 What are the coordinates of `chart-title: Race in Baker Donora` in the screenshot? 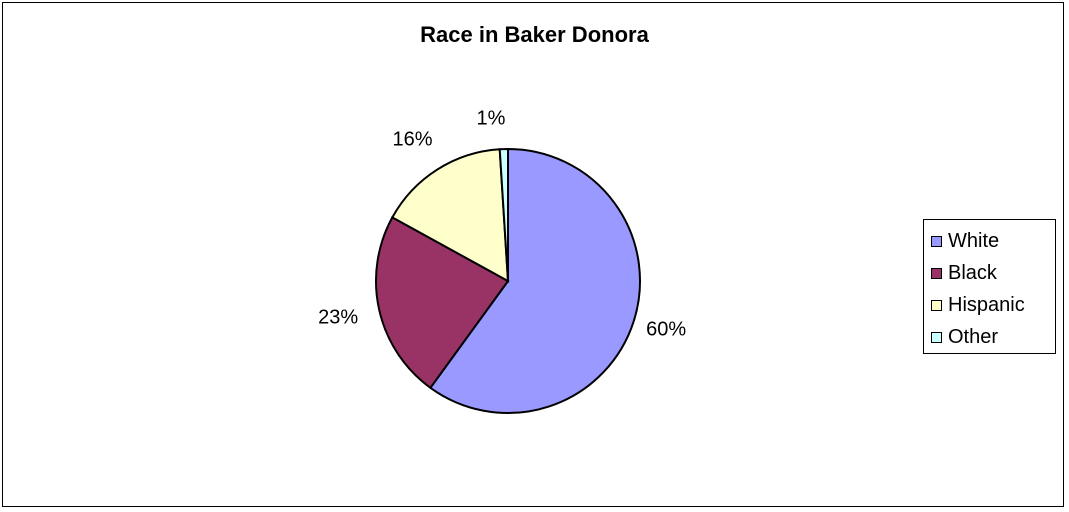 It's located at (534, 34).